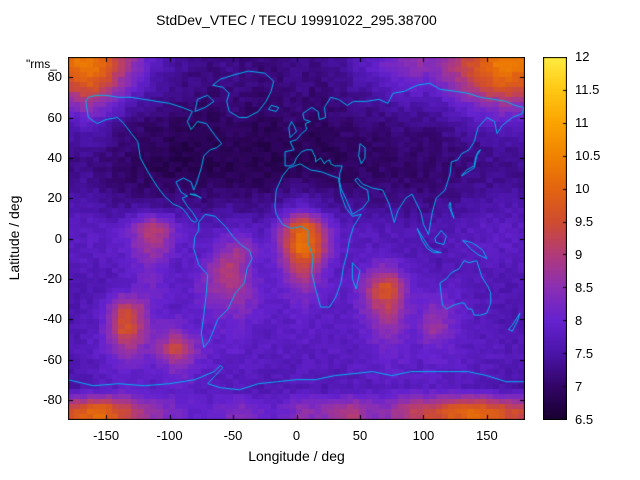 This screenshot has width=640, height=480. I want to click on colorbar-tick-label: 6.5, so click(584, 419).